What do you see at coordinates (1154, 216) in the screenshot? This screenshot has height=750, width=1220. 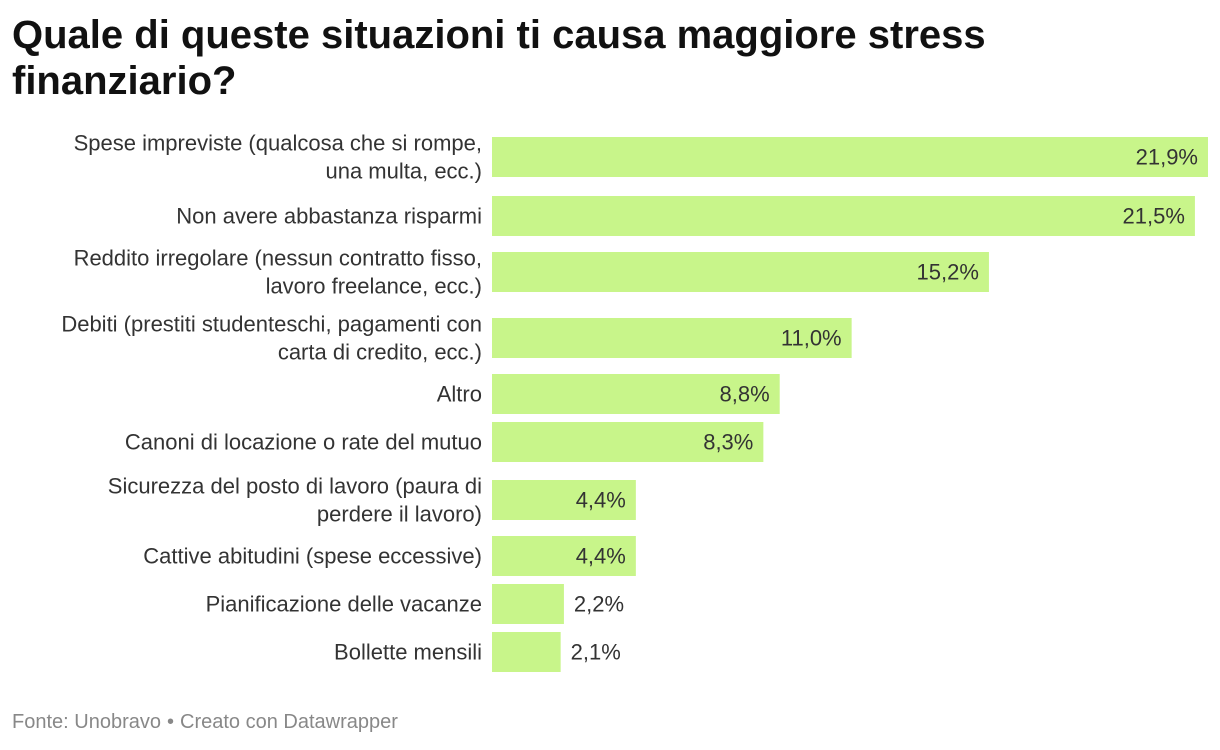 I see `value-label: 21,5%` at bounding box center [1154, 216].